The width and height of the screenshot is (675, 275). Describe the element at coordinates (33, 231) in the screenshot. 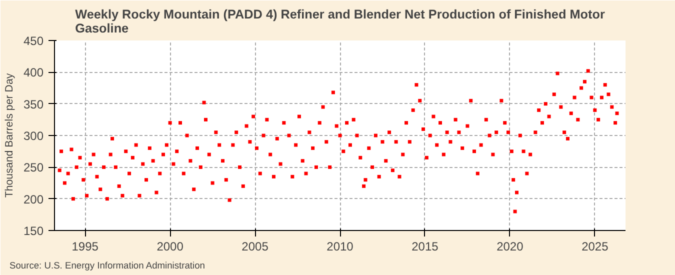

I see `y-tick-label: 150` at that location.